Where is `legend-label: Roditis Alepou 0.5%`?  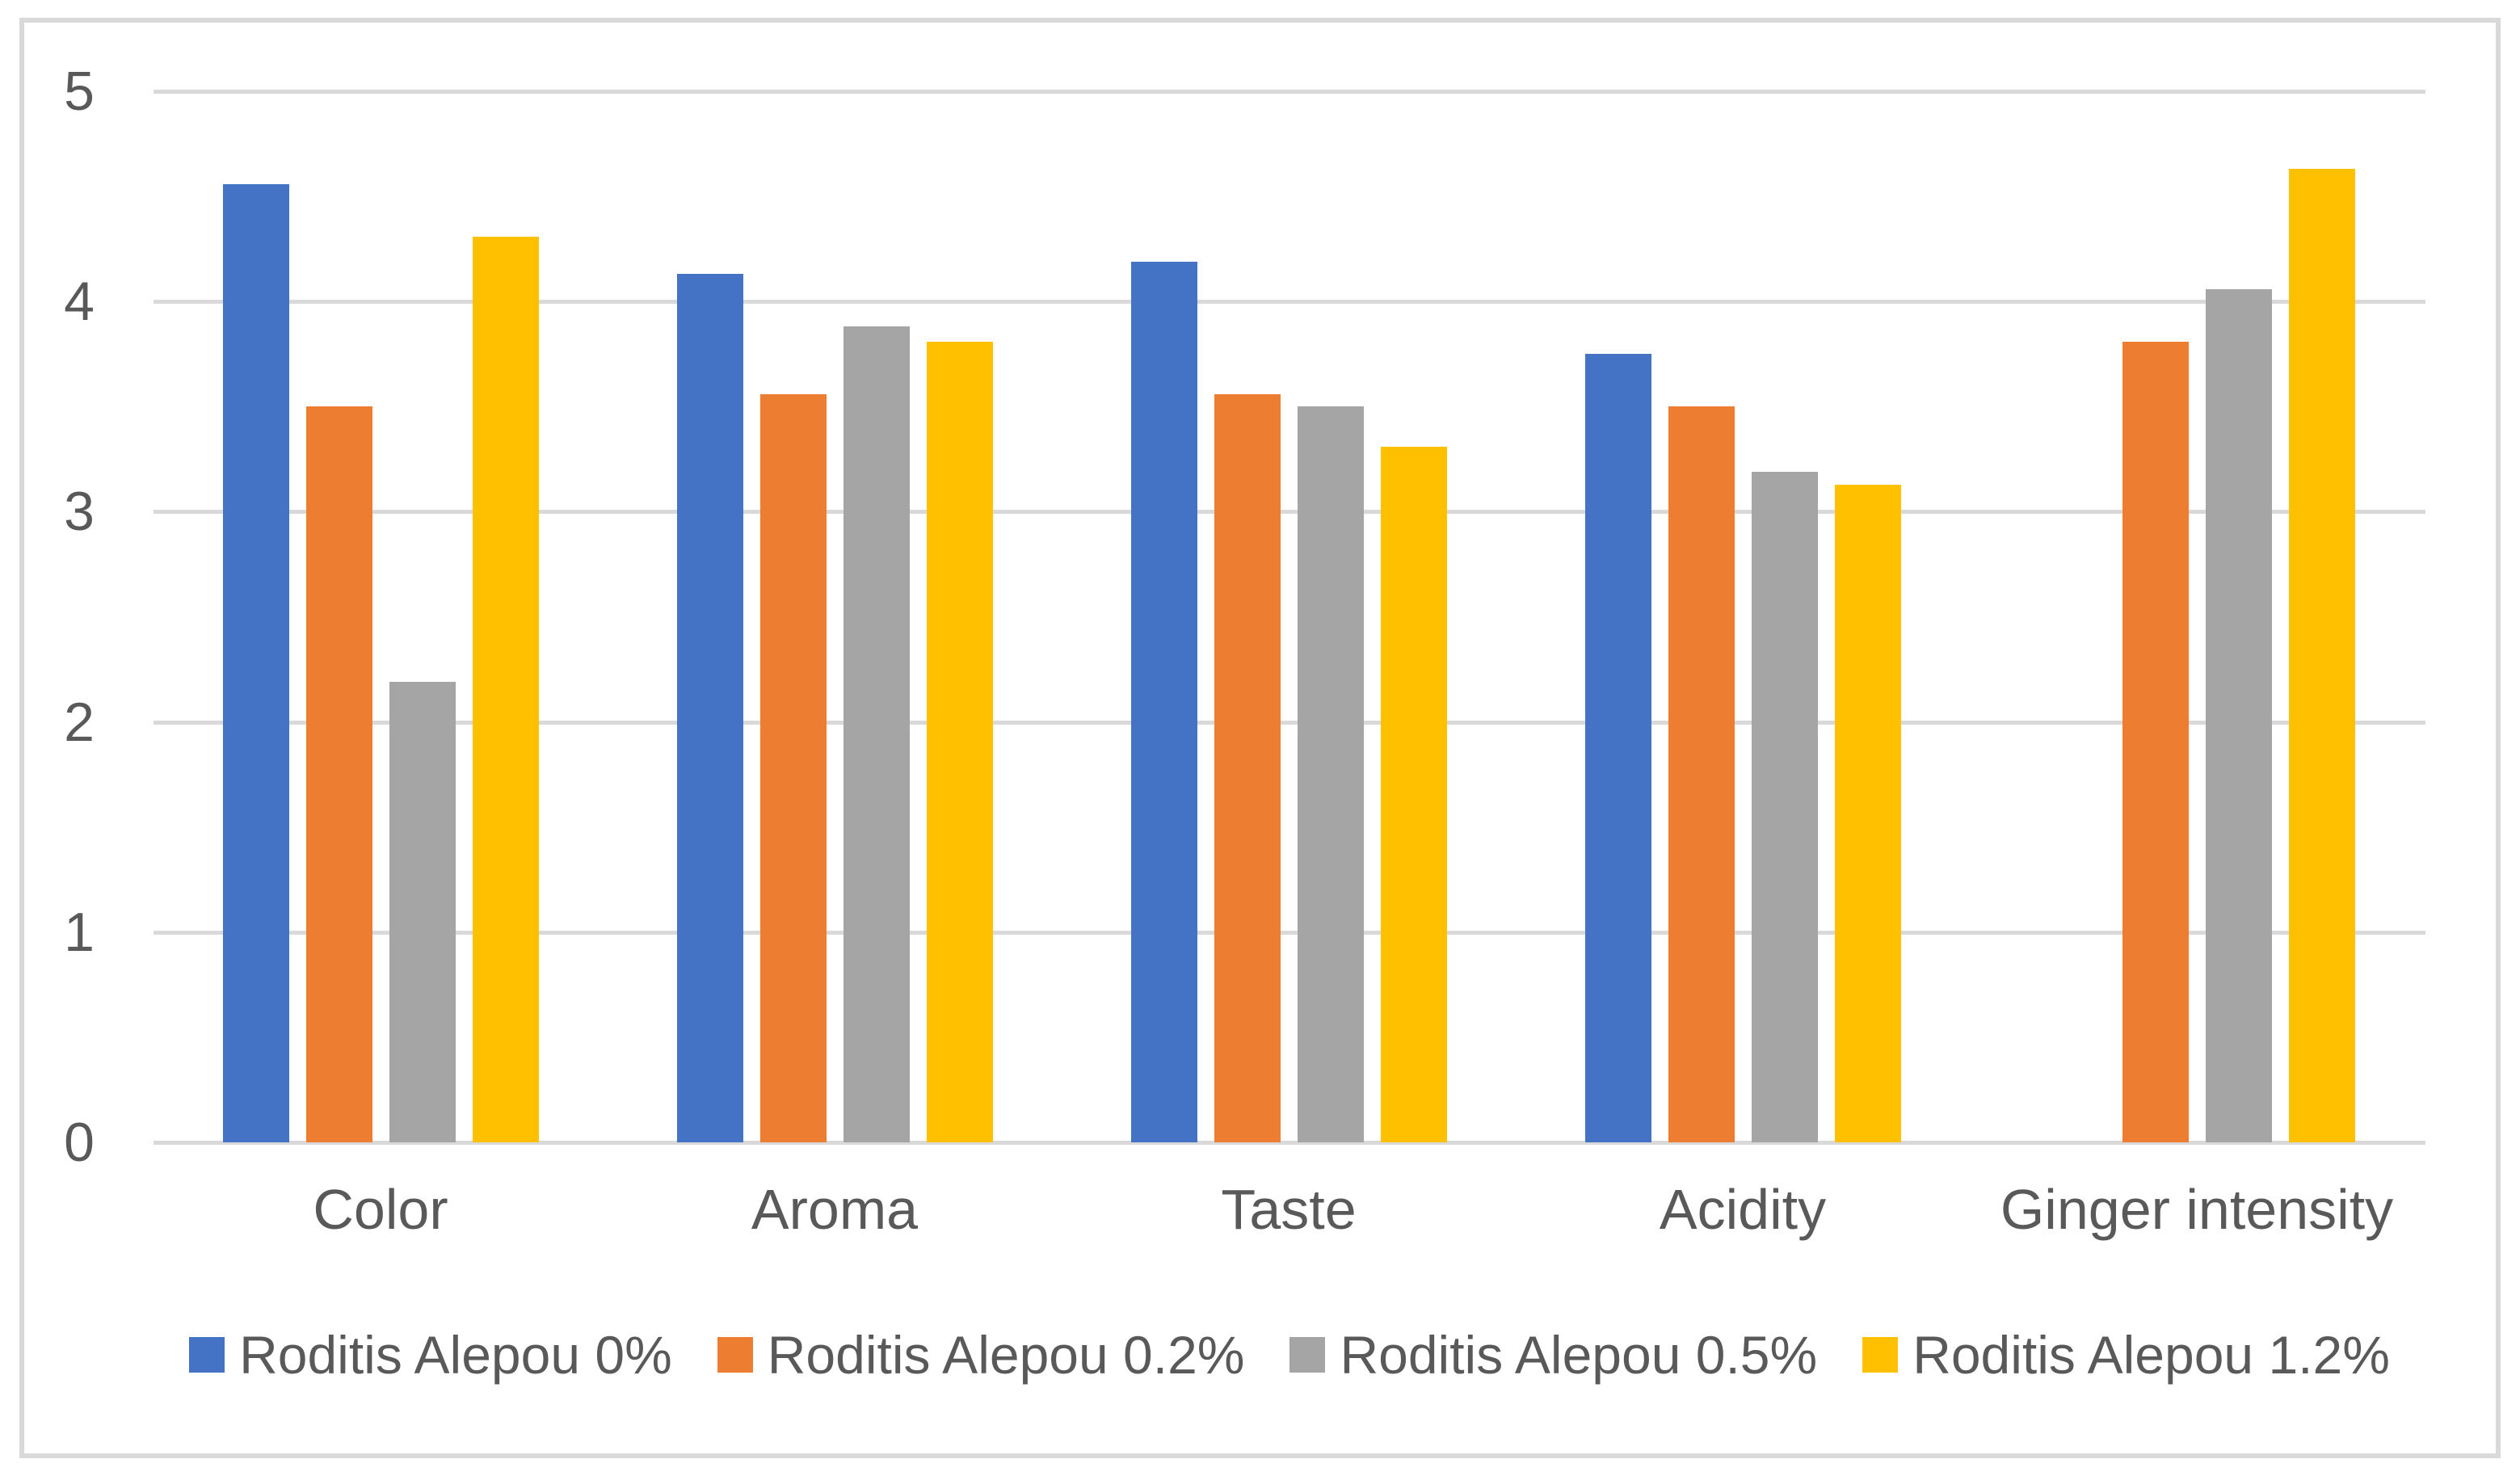
legend-label: Roditis Alepou 0.5% is located at coordinates (1579, 1355).